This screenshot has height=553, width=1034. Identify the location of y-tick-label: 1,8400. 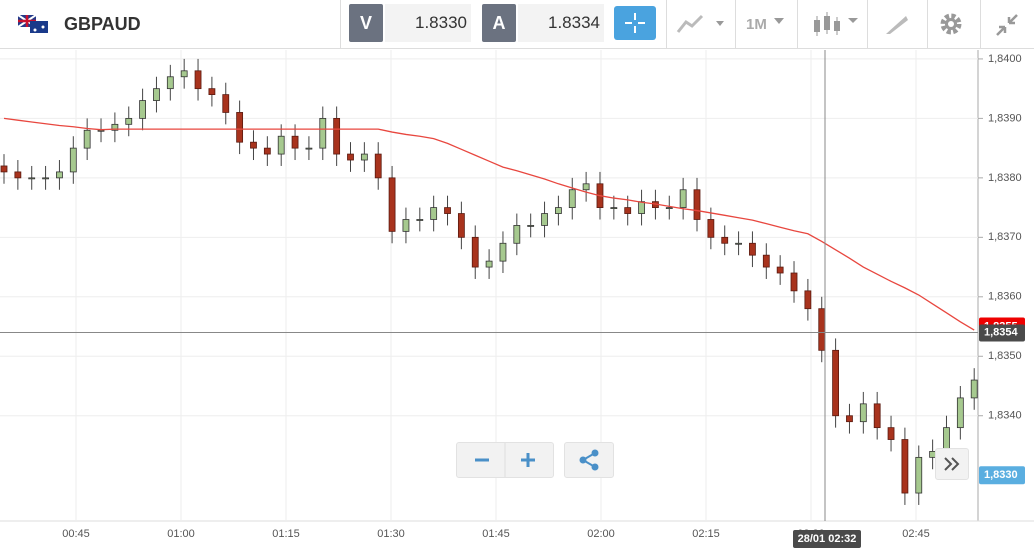
(1005, 59).